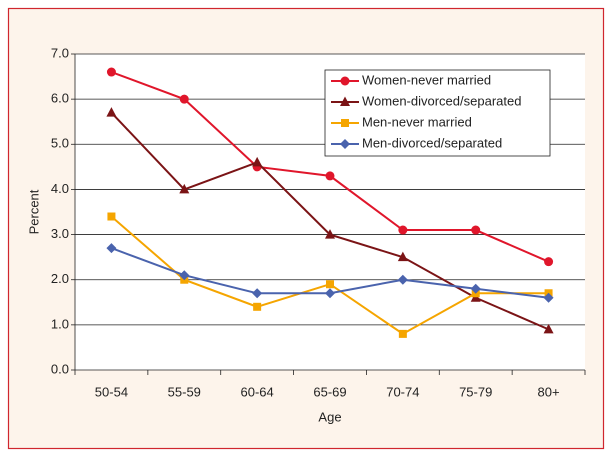  Describe the element at coordinates (111, 391) in the screenshot. I see `x-tick-label: 50-54` at that location.